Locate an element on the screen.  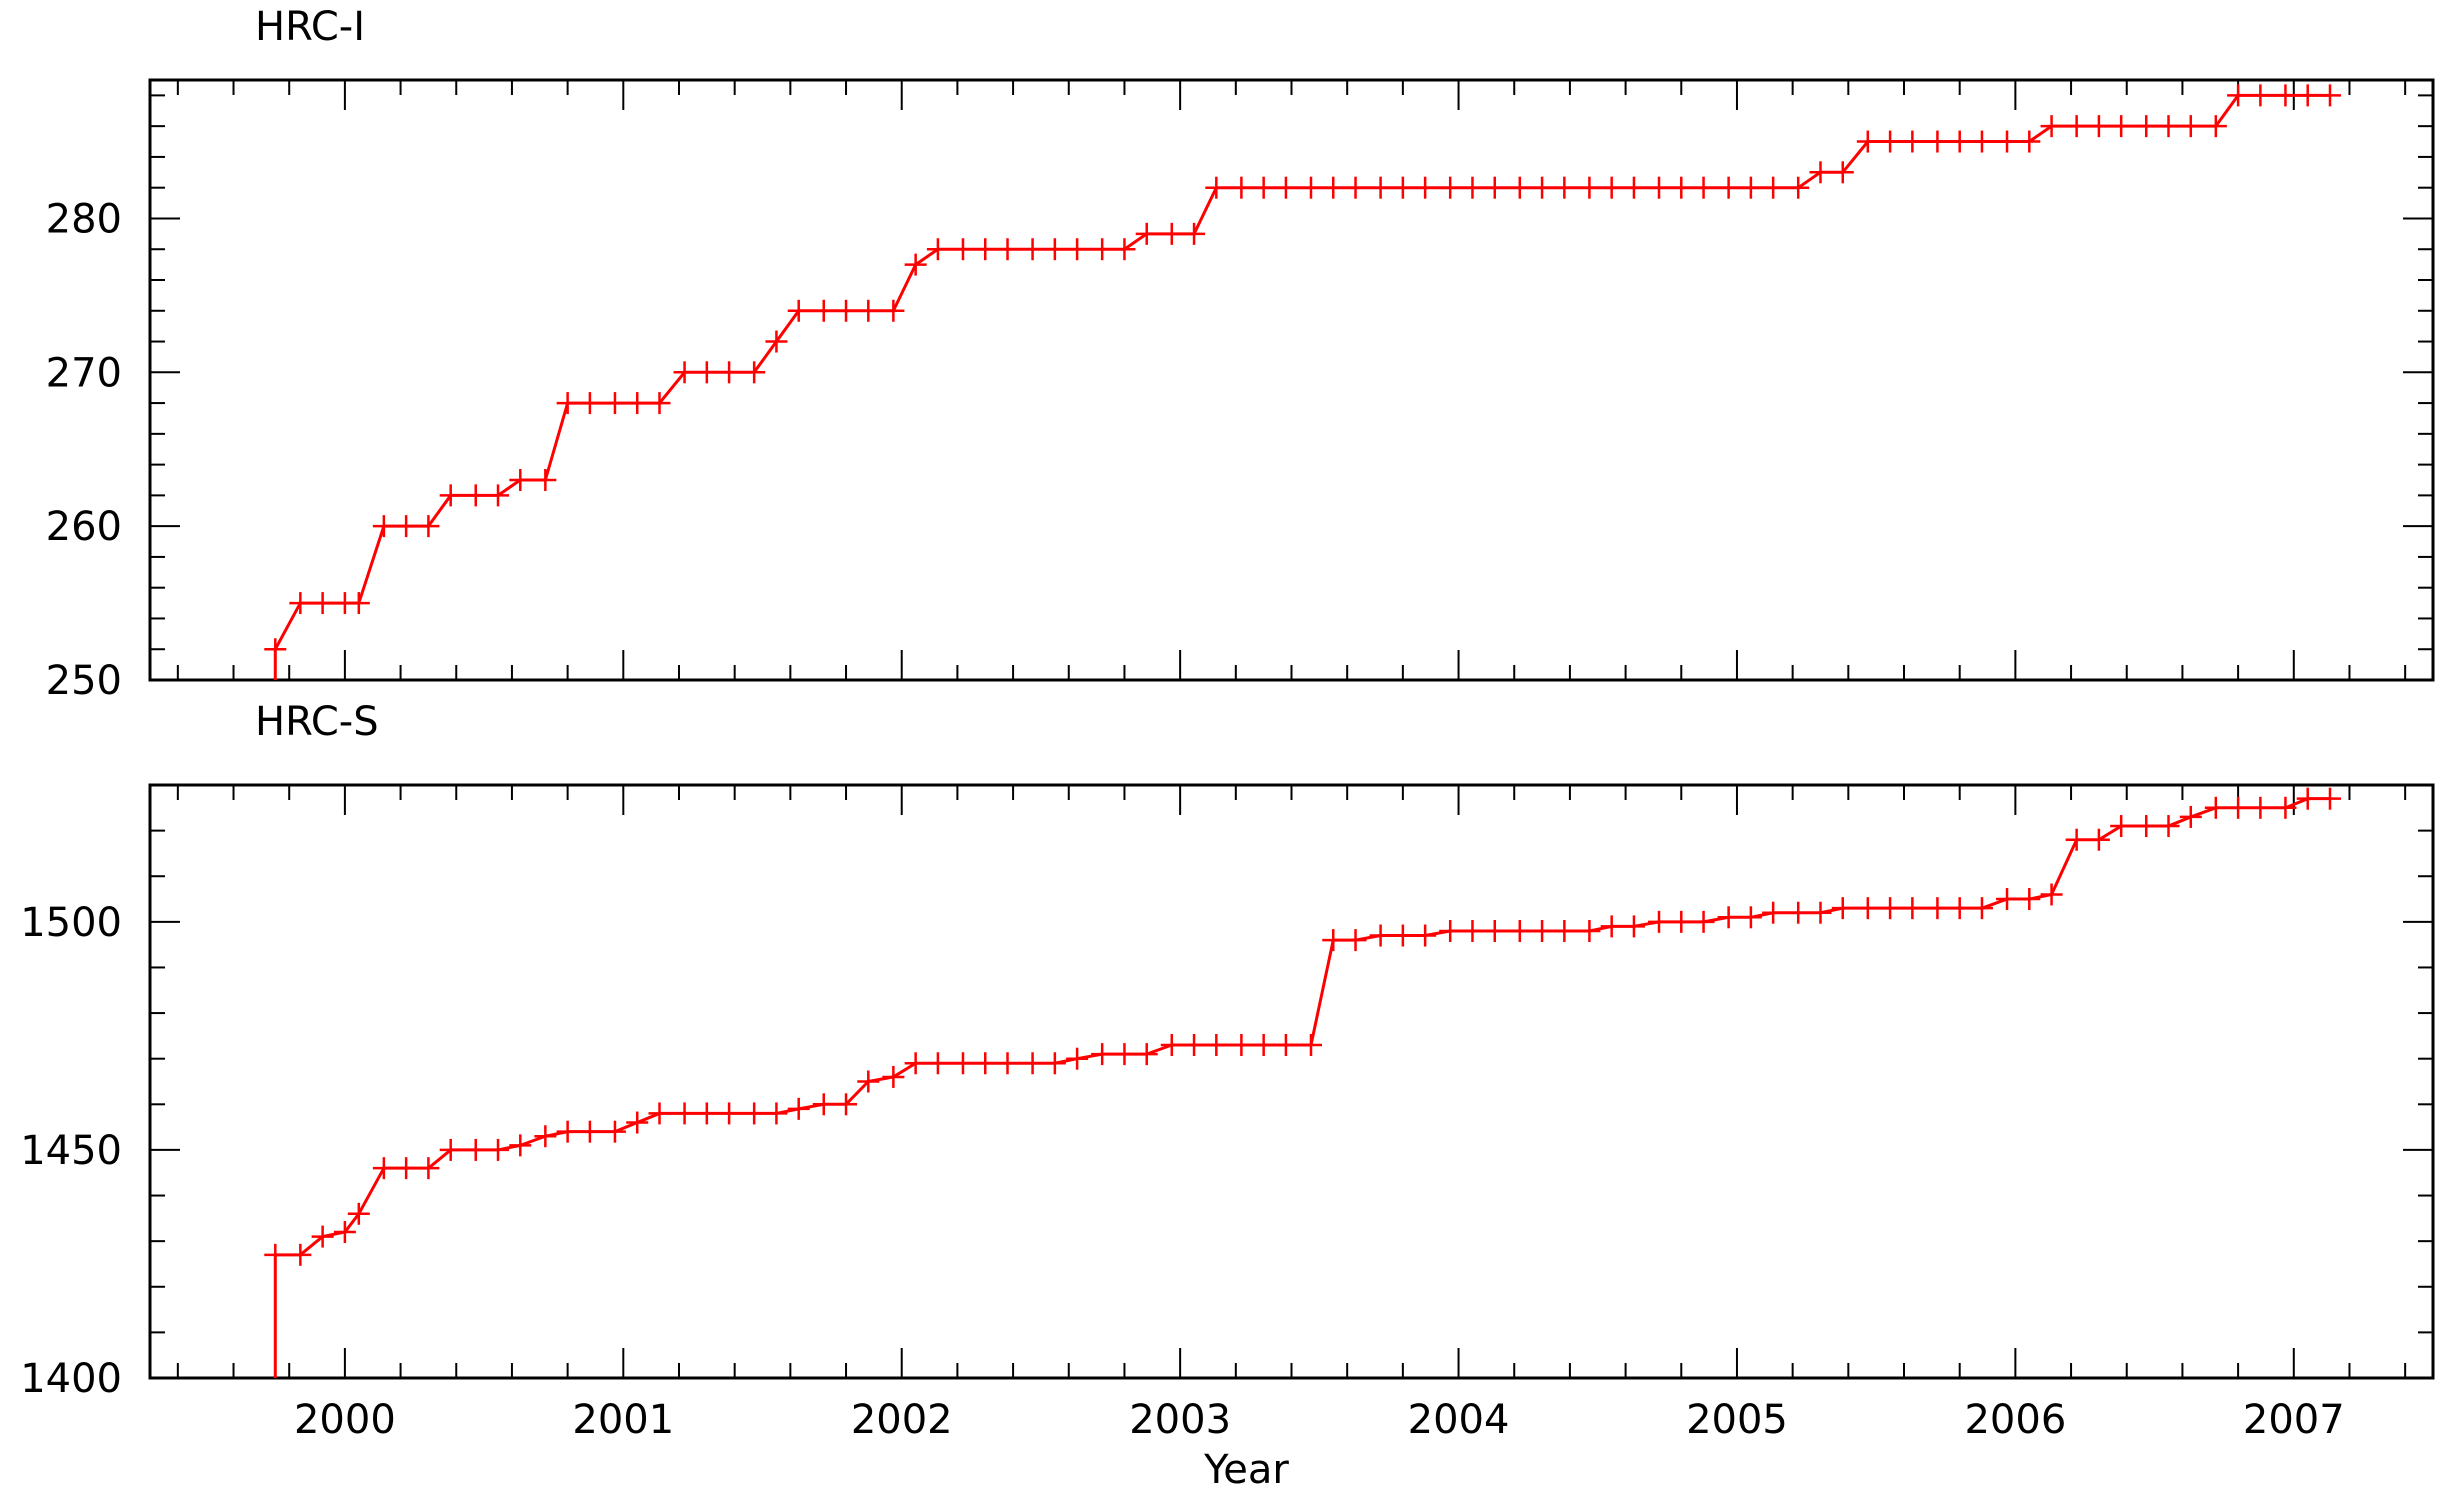
hrc-s-x-tick-label: 2004 is located at coordinates (1459, 1420).